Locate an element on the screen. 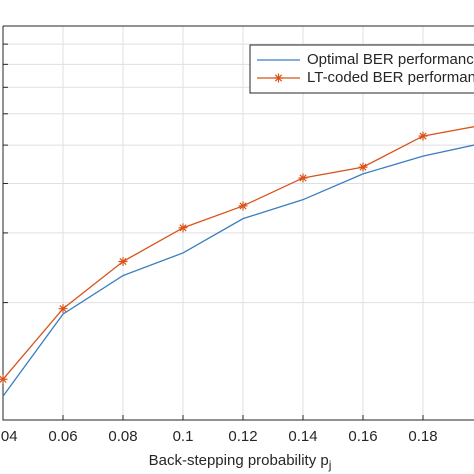  legend-box is located at coordinates (361, 69).